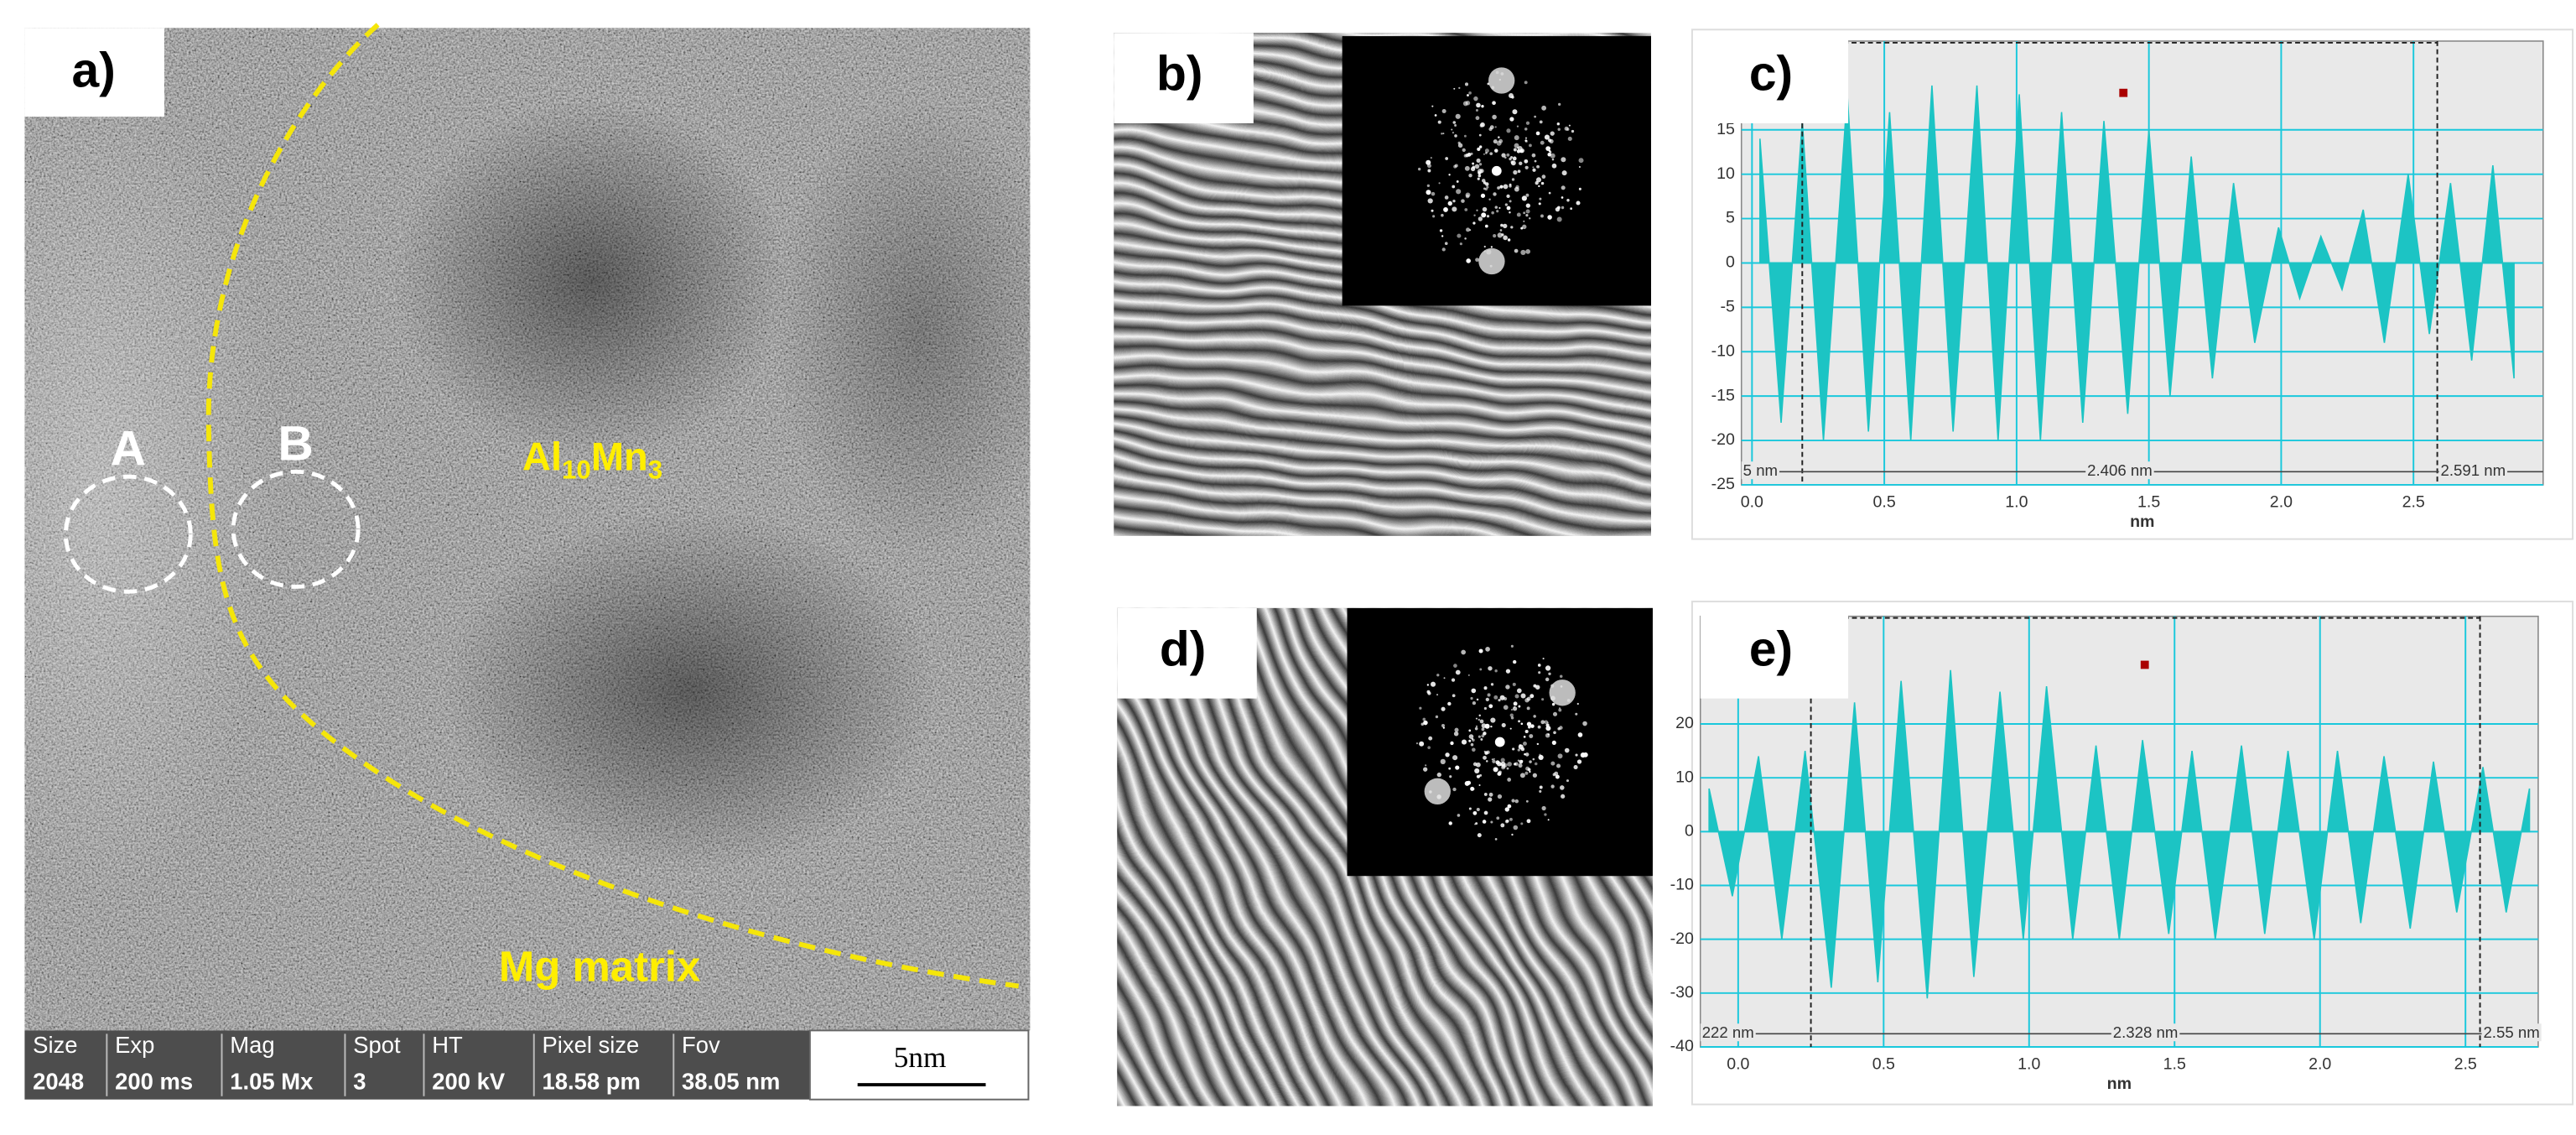 The image size is (2576, 1135). What do you see at coordinates (469, 1081) in the screenshot?
I see `info-value: 200 kV` at bounding box center [469, 1081].